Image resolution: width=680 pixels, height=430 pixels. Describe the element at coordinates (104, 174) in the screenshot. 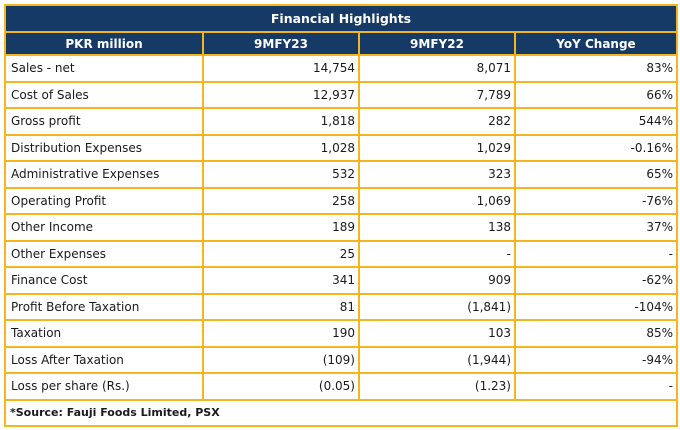

I see `row-label: Administrative Expenses` at that location.